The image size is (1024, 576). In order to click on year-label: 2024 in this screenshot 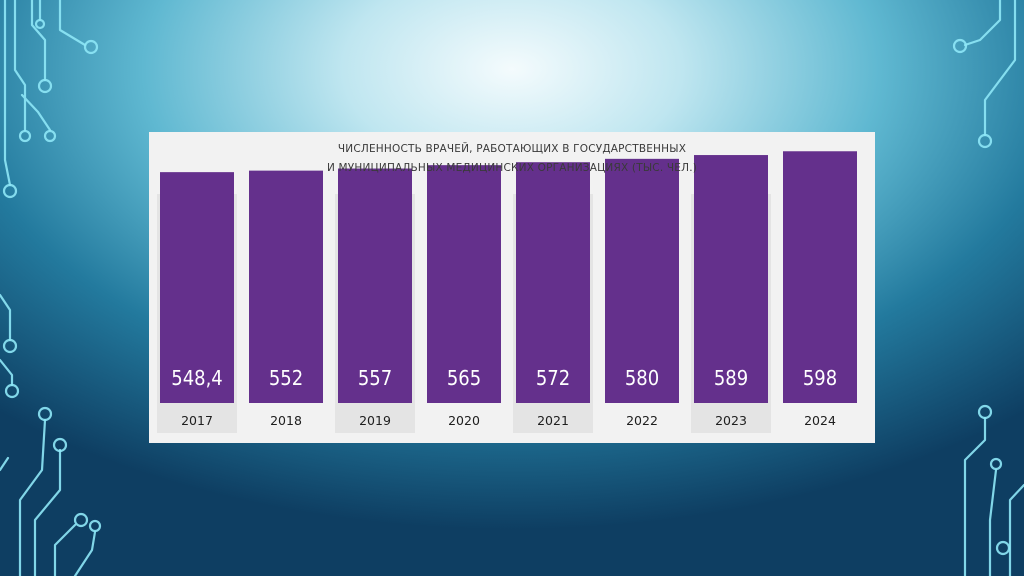, I will do `click(820, 420)`.